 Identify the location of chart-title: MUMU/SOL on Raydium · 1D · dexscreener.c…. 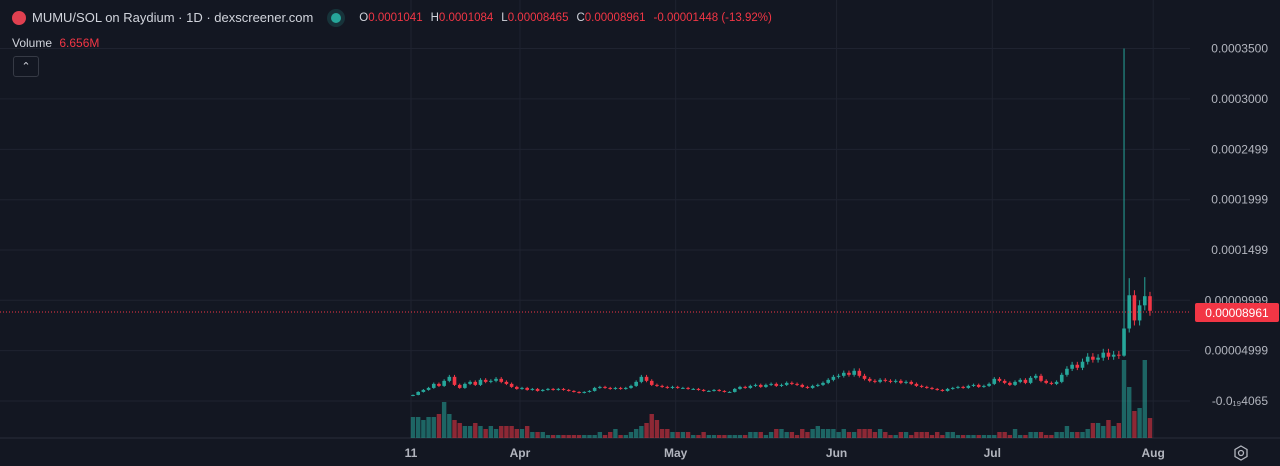
(173, 17).